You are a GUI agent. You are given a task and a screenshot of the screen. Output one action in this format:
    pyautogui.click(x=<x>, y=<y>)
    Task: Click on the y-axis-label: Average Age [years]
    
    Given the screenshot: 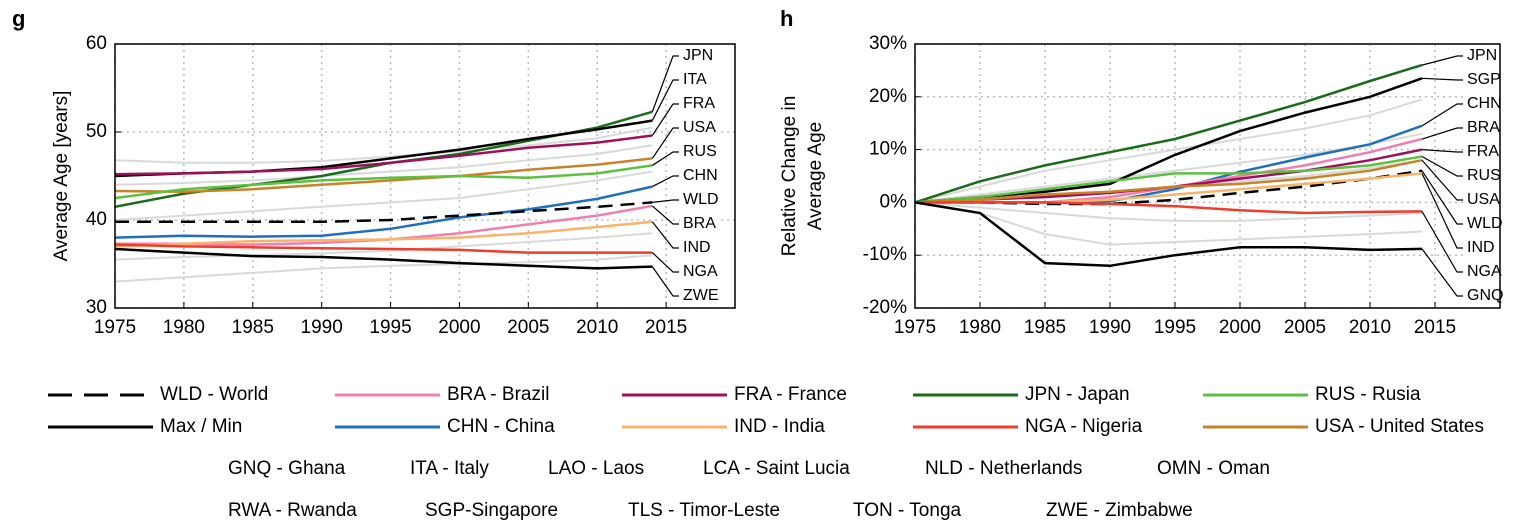 What is the action you would take?
    pyautogui.click(x=61, y=176)
    